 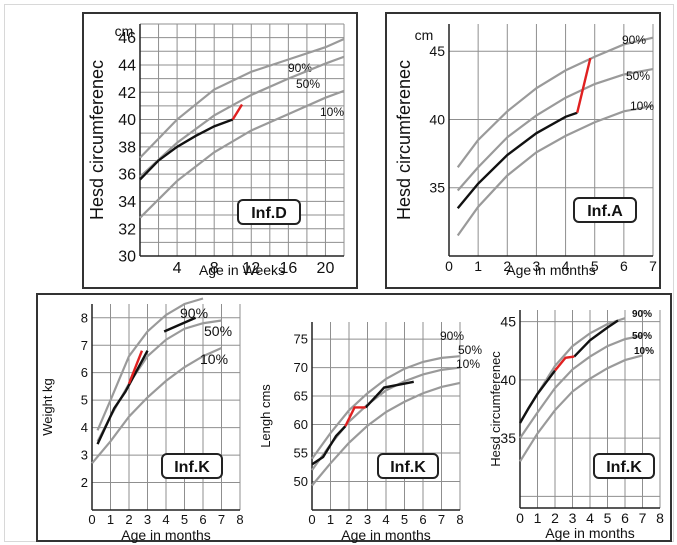 I want to click on chart-title: Inf.D, so click(x=269, y=213).